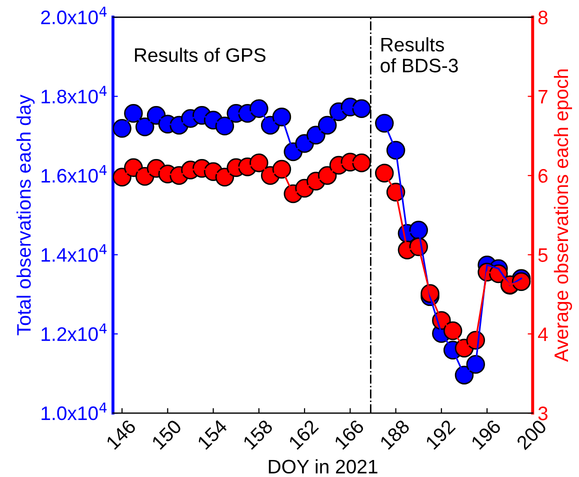  What do you see at coordinates (212, 434) in the screenshot?
I see `x-tick-label: 154` at bounding box center [212, 434].